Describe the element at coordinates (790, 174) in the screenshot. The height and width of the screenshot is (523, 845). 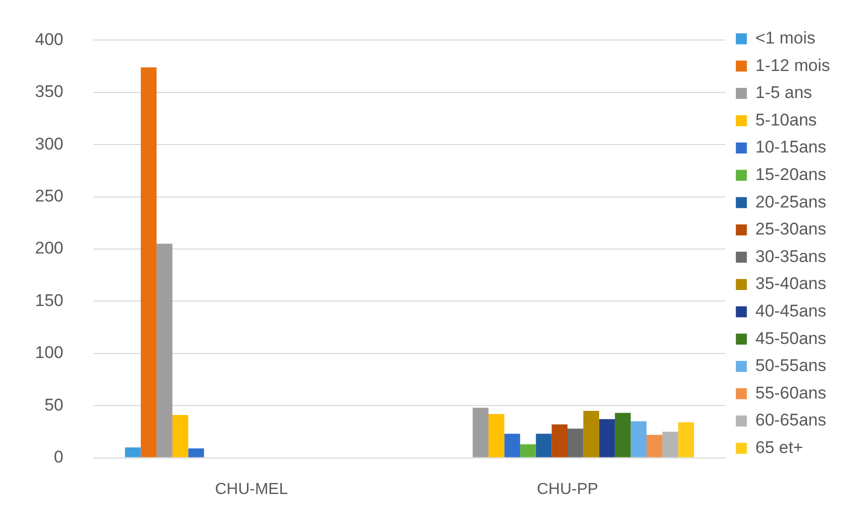
I see `legend-label: 15-20ans` at that location.